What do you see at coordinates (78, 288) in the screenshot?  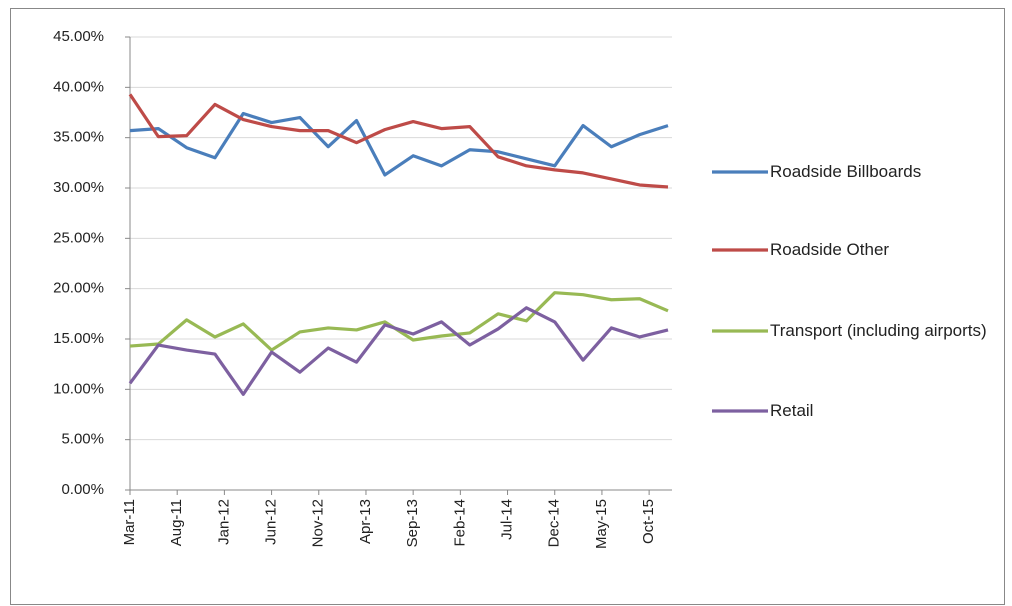 I see `y-tick-label: 20.00%` at bounding box center [78, 288].